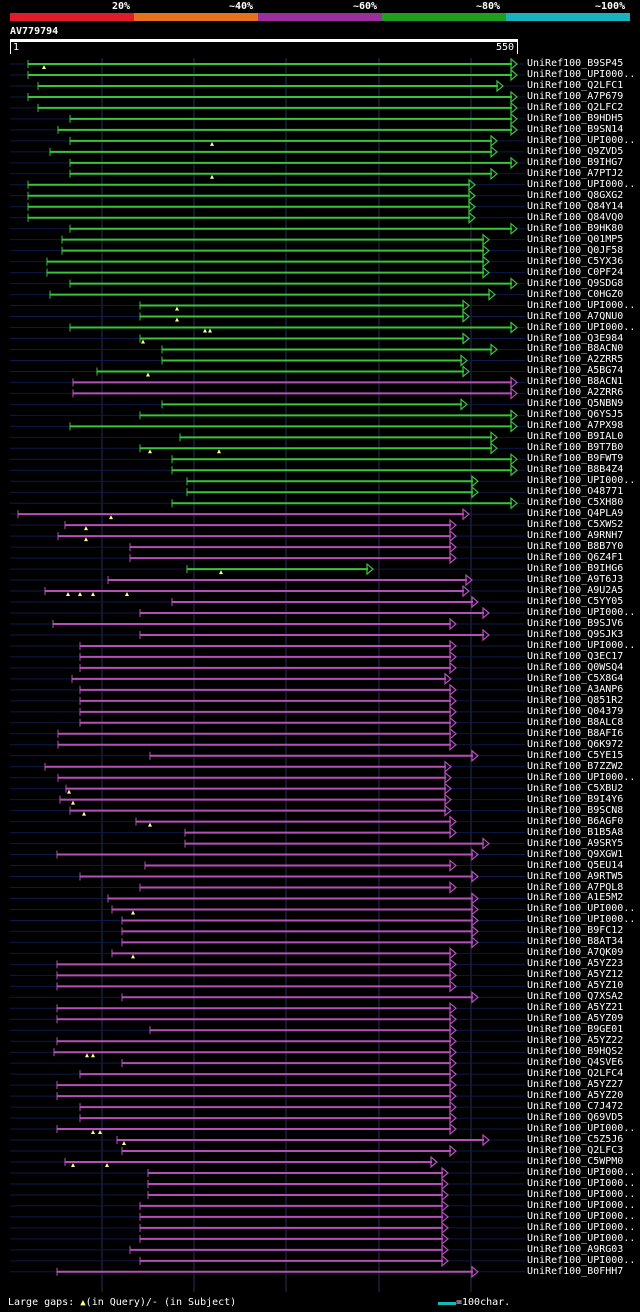 The image size is (640, 1312). I want to click on hit-label: UniRef100_Q69VD5, so click(575, 1118).